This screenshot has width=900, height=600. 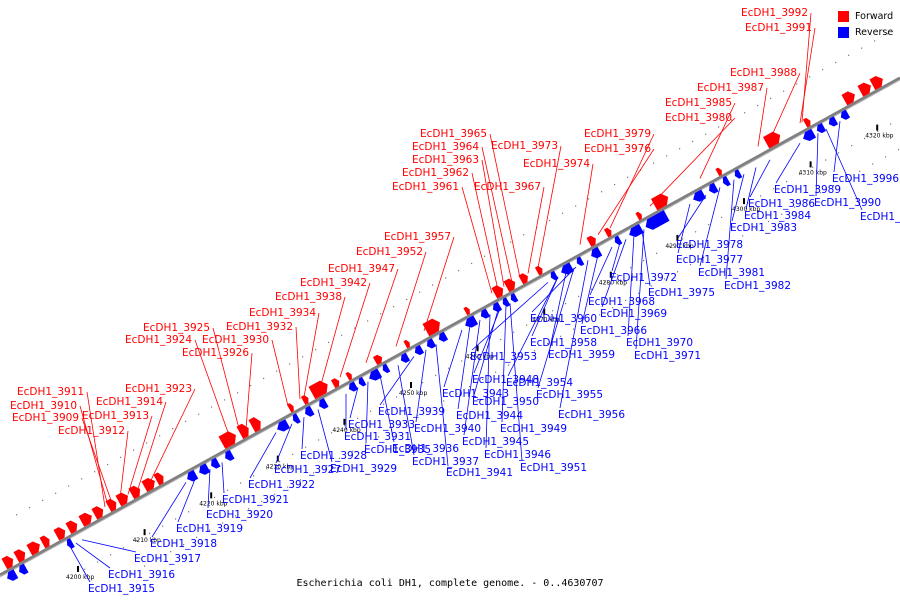 I want to click on forward-gene-label: EcDH1_3961, so click(x=425, y=187).